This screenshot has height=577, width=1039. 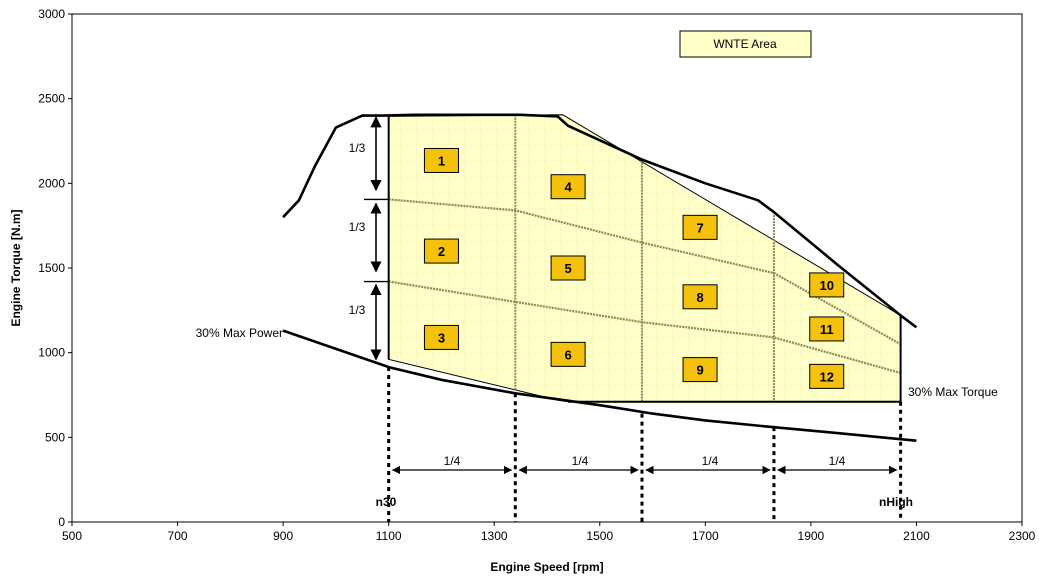 I want to click on zone-label: 4, so click(x=568, y=187).